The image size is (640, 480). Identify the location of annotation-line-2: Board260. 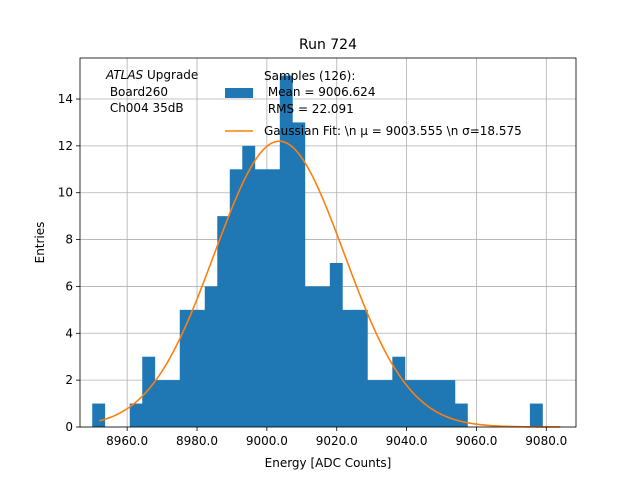
(137, 92).